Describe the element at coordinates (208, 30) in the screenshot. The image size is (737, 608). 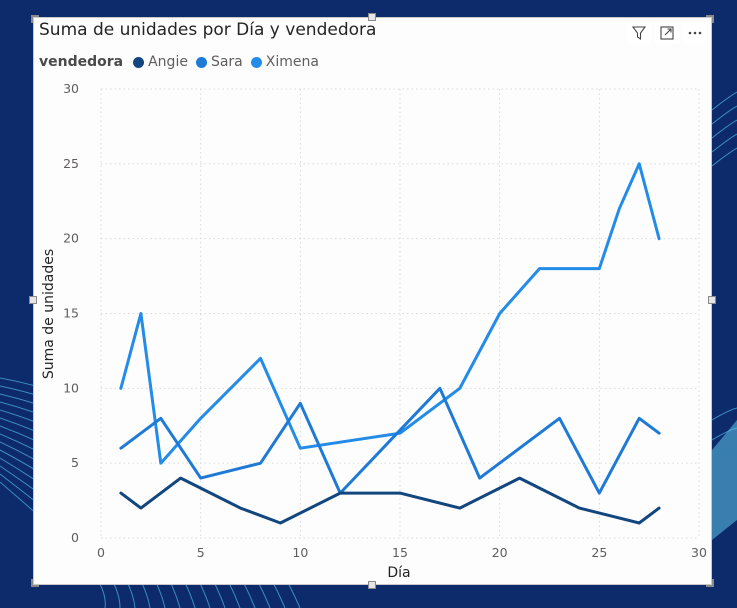
I see `chart-title: Suma de unidades por Día y vendedora` at that location.